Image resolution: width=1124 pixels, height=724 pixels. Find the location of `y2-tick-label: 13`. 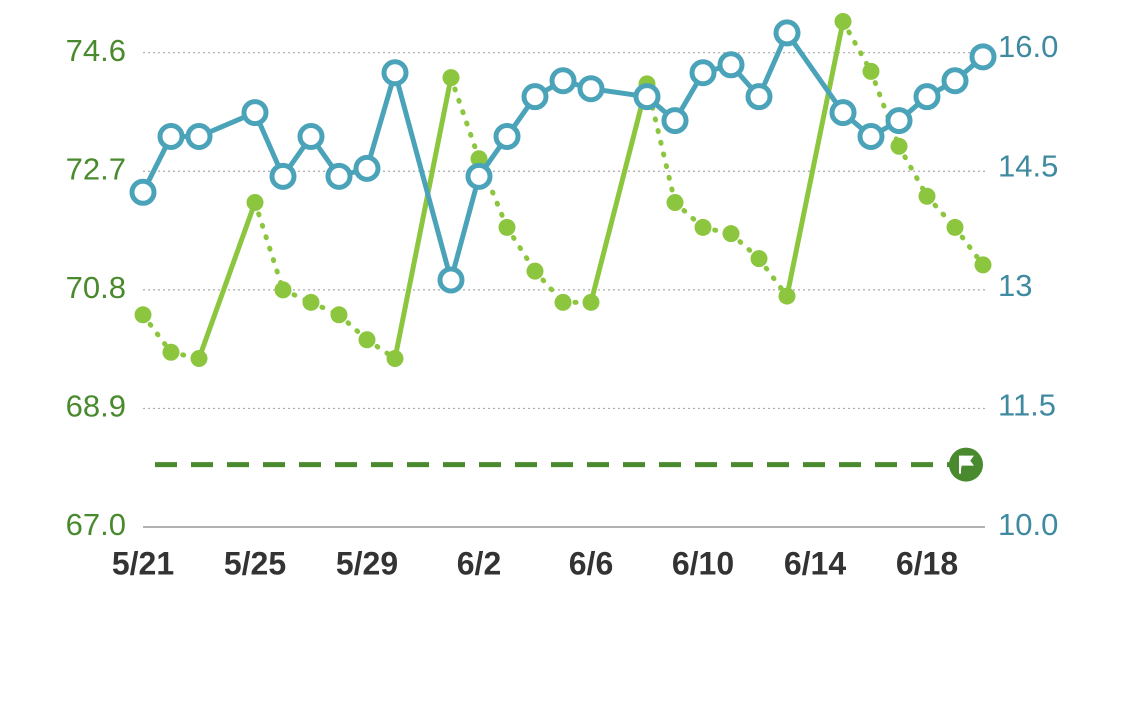

y2-tick-label: 13 is located at coordinates (1015, 285).